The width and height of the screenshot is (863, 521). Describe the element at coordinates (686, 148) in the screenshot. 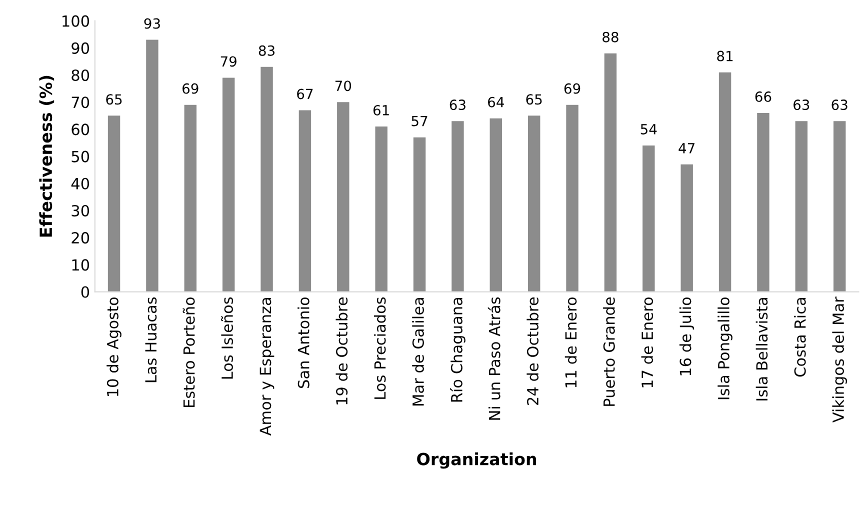

I see `data-label: 47` at that location.